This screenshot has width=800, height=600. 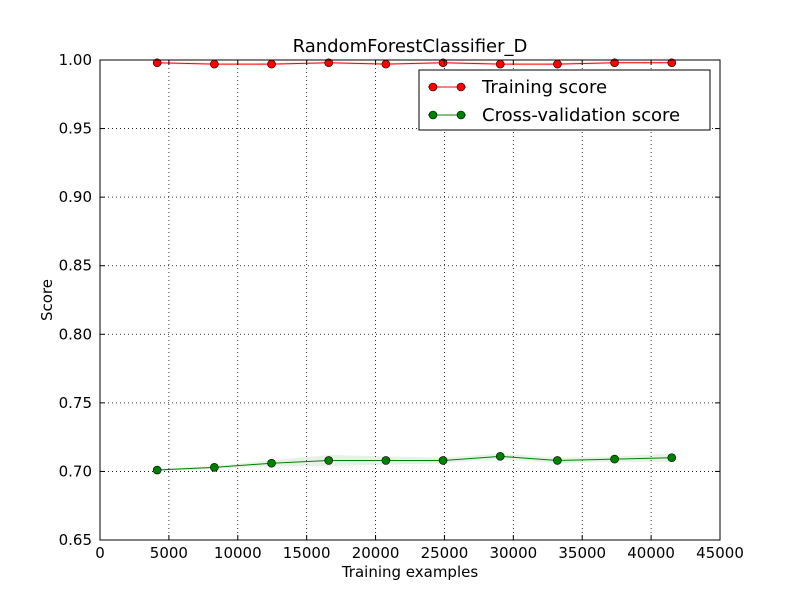 What do you see at coordinates (75, 129) in the screenshot?
I see `y-tick-label: 0.95` at bounding box center [75, 129].